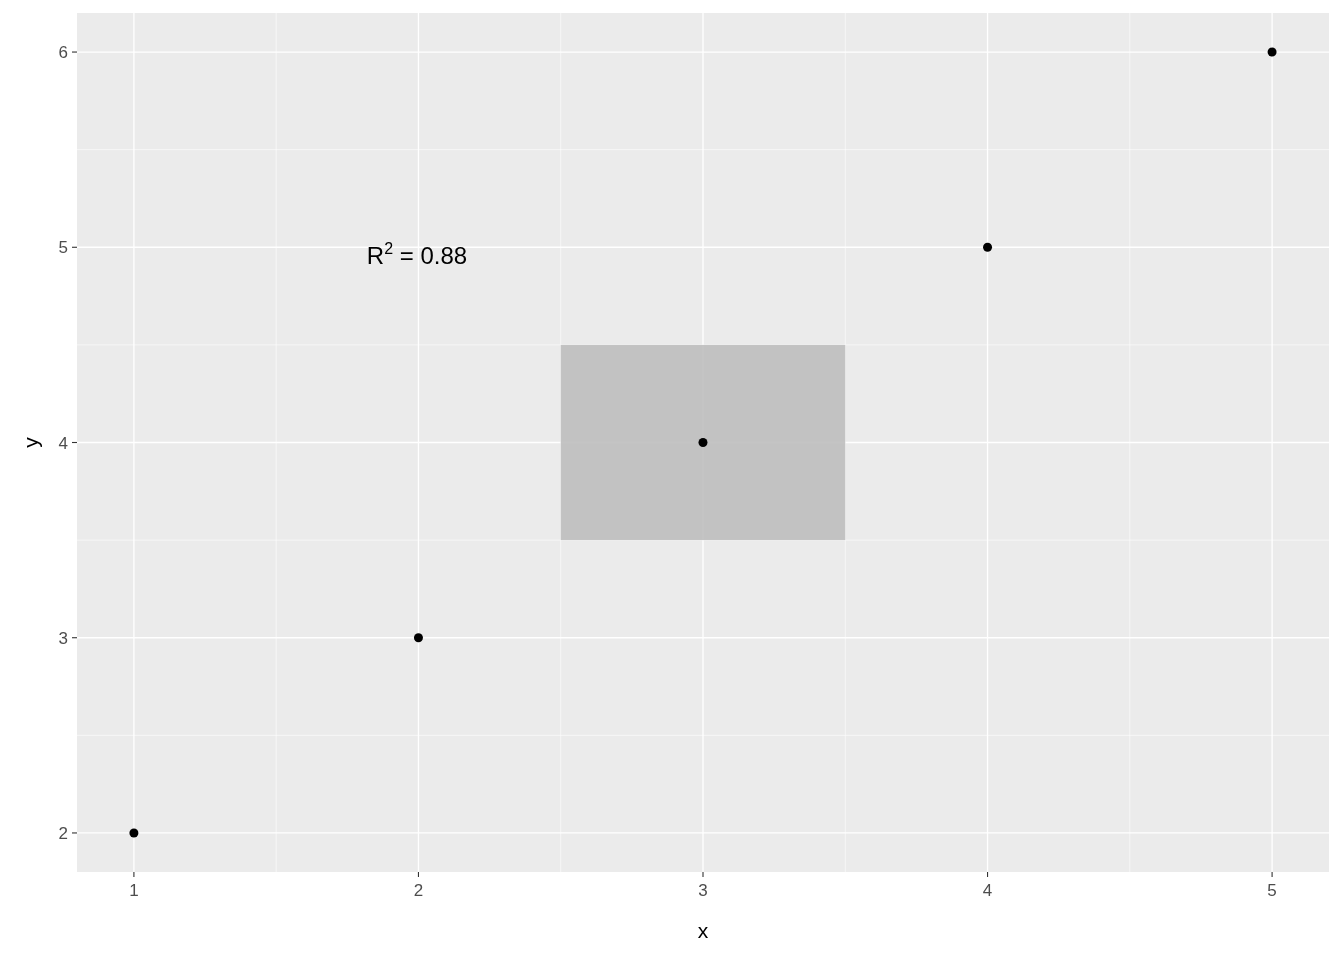 The width and height of the screenshot is (1344, 960). What do you see at coordinates (63, 248) in the screenshot?
I see `y-tick-label: 5` at bounding box center [63, 248].